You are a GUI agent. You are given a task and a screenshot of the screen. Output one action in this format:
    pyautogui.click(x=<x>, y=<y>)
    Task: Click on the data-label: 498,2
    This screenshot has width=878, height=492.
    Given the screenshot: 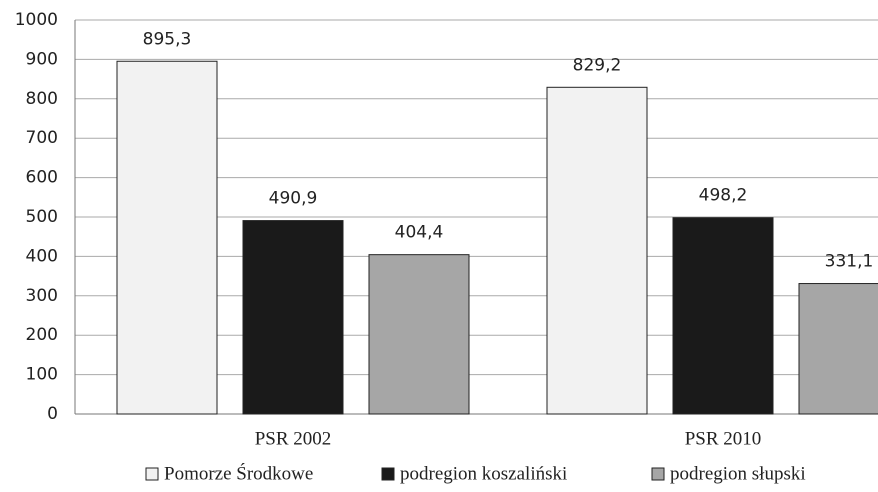 What is the action you would take?
    pyautogui.click(x=723, y=196)
    